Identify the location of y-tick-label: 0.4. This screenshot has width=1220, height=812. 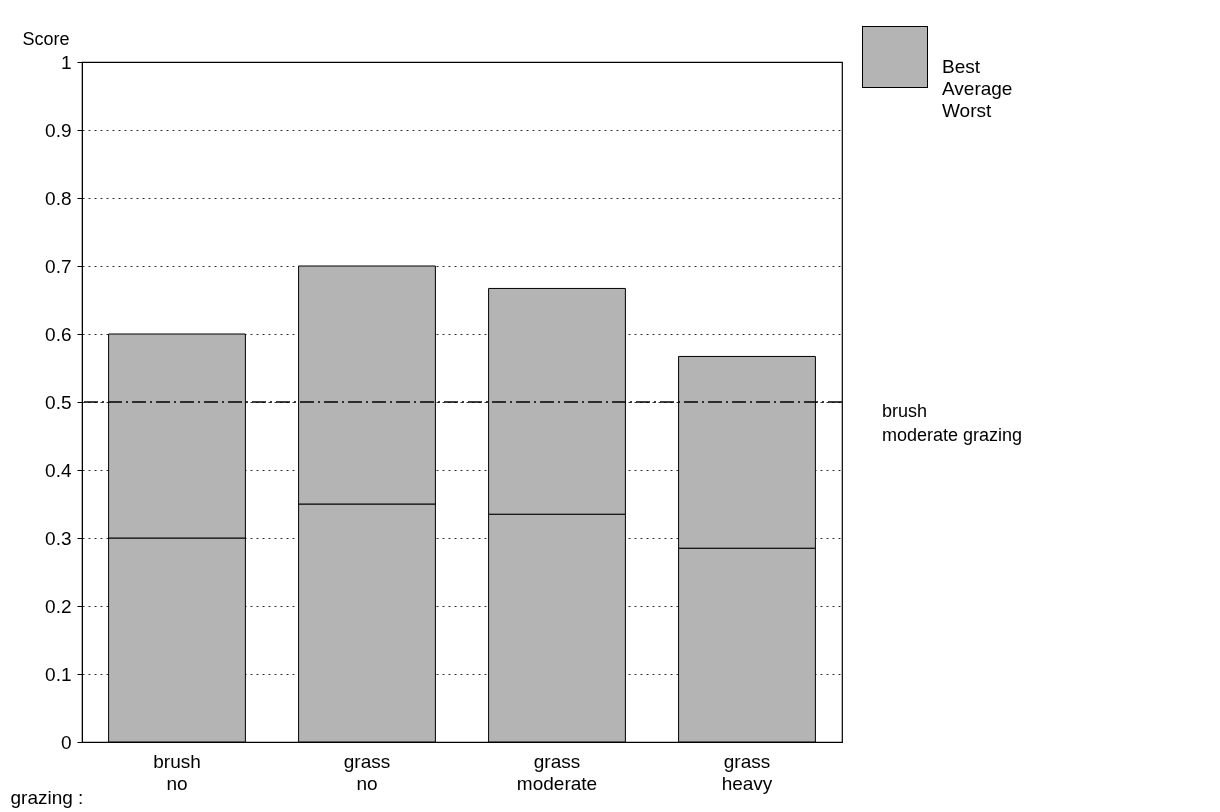
(58, 470).